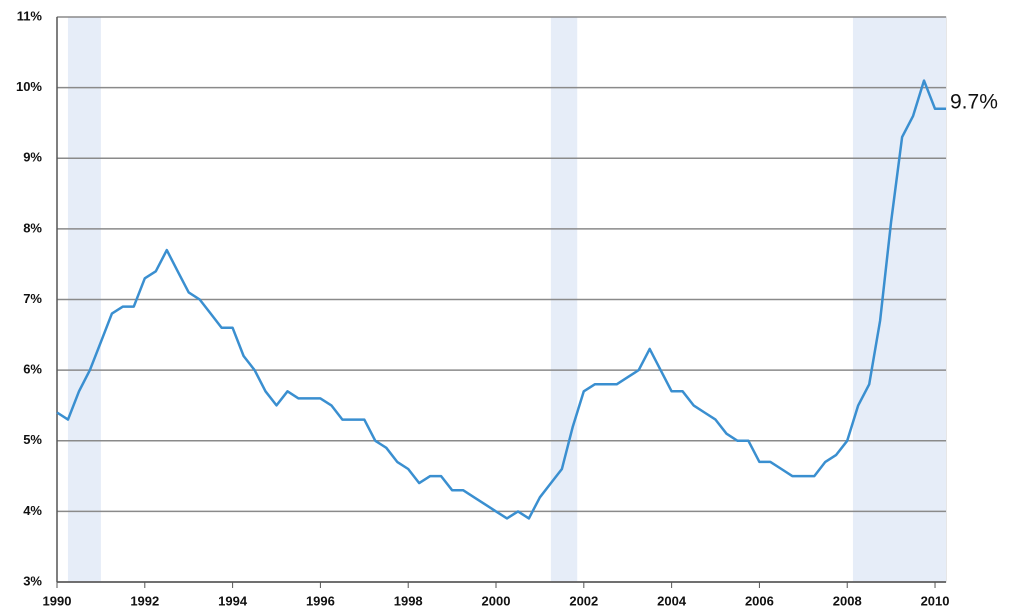 This screenshot has height=614, width=1015. Describe the element at coordinates (32, 157) in the screenshot. I see `y-tick-label: 9%` at that location.